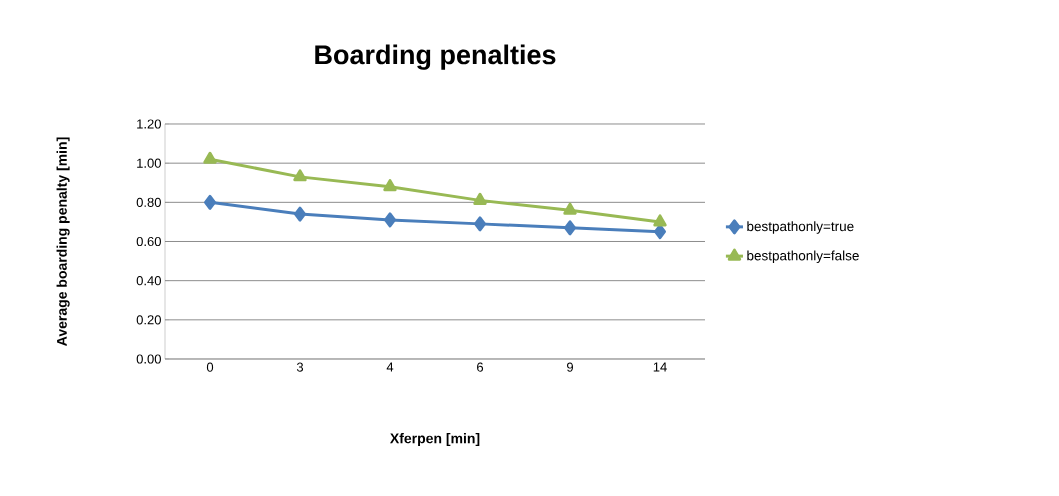  I want to click on legend-label: bestpathonly=true, so click(800, 227).